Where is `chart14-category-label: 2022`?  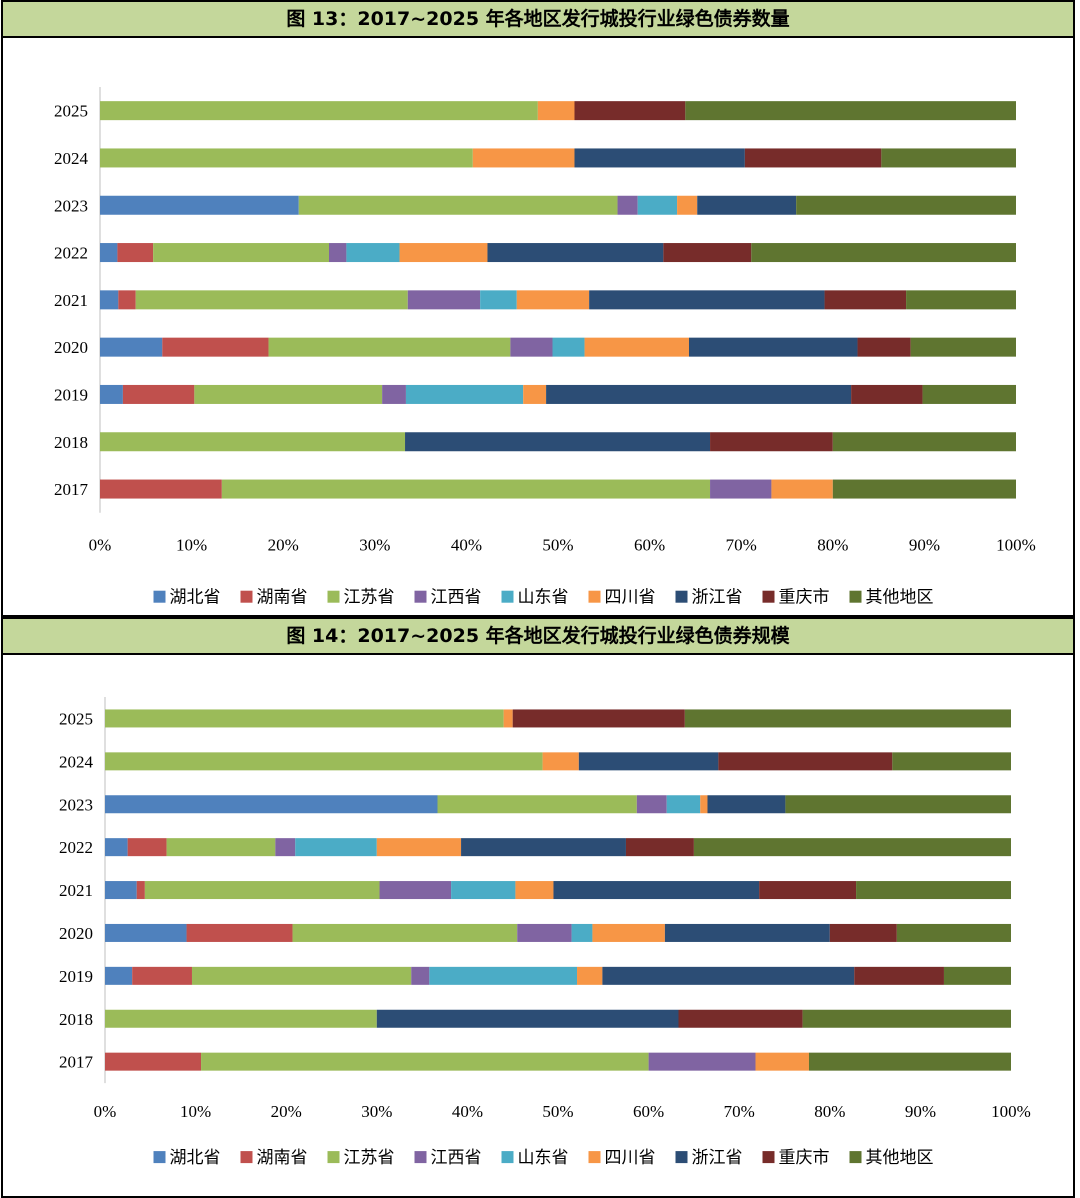
chart14-category-label: 2022 is located at coordinates (76, 847).